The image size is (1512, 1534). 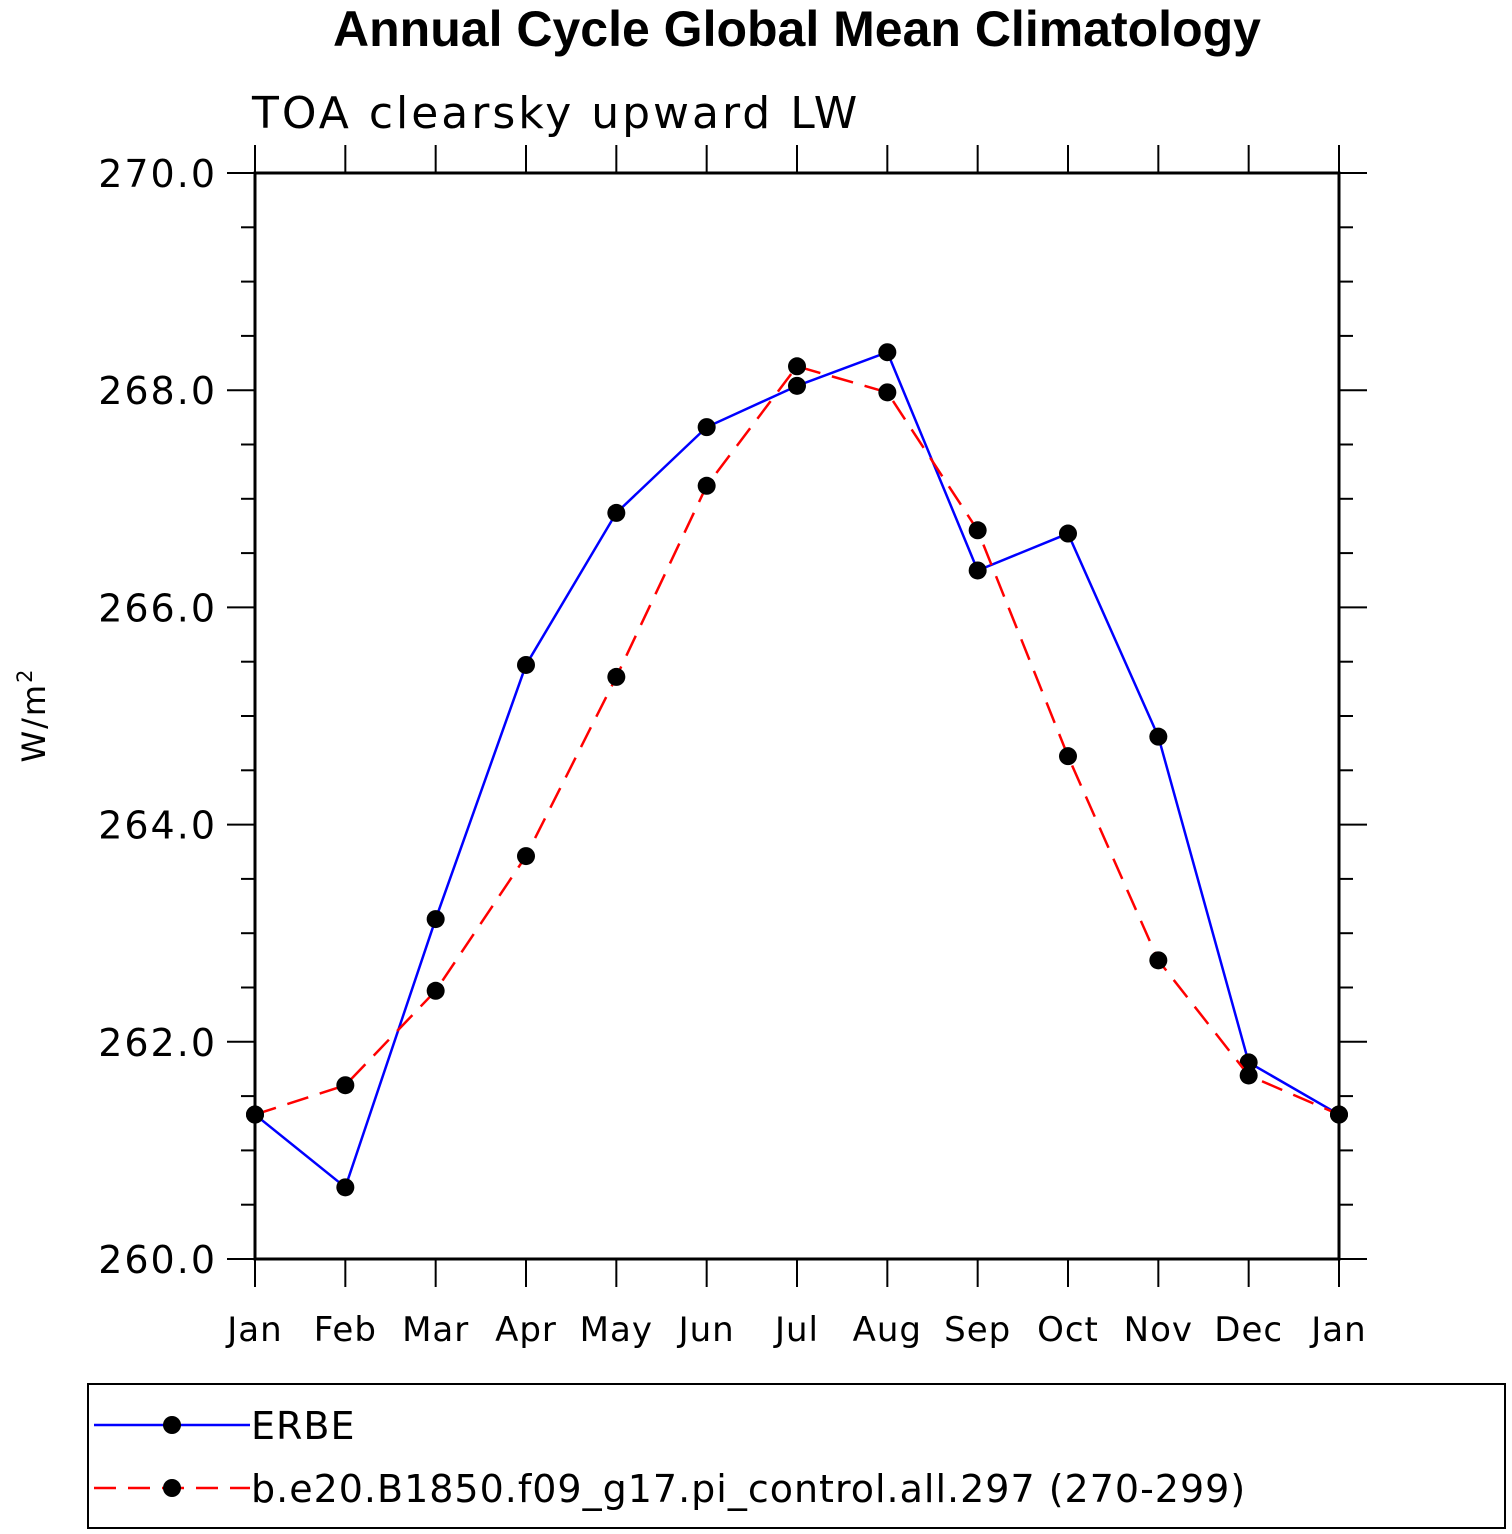 I want to click on y-axis-label: W/m2, so click(x=33, y=715).